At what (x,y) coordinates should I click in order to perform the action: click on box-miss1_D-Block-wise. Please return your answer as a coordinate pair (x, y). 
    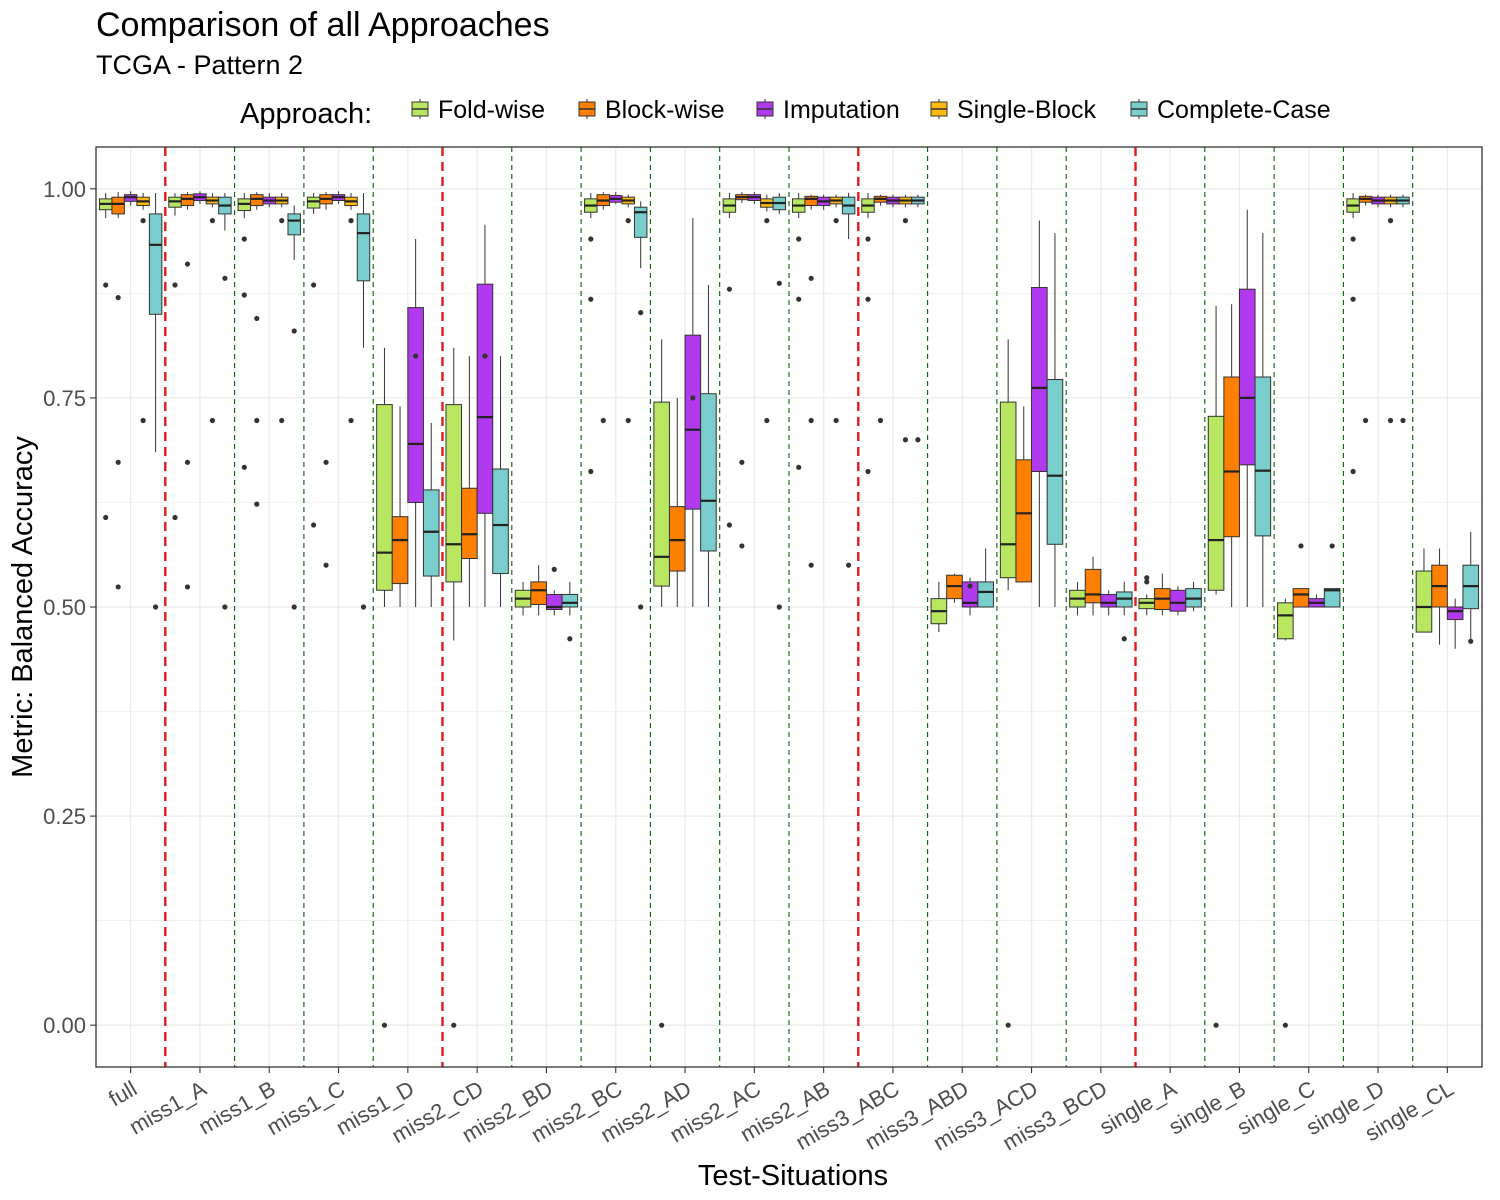
    Looking at the image, I should click on (400, 550).